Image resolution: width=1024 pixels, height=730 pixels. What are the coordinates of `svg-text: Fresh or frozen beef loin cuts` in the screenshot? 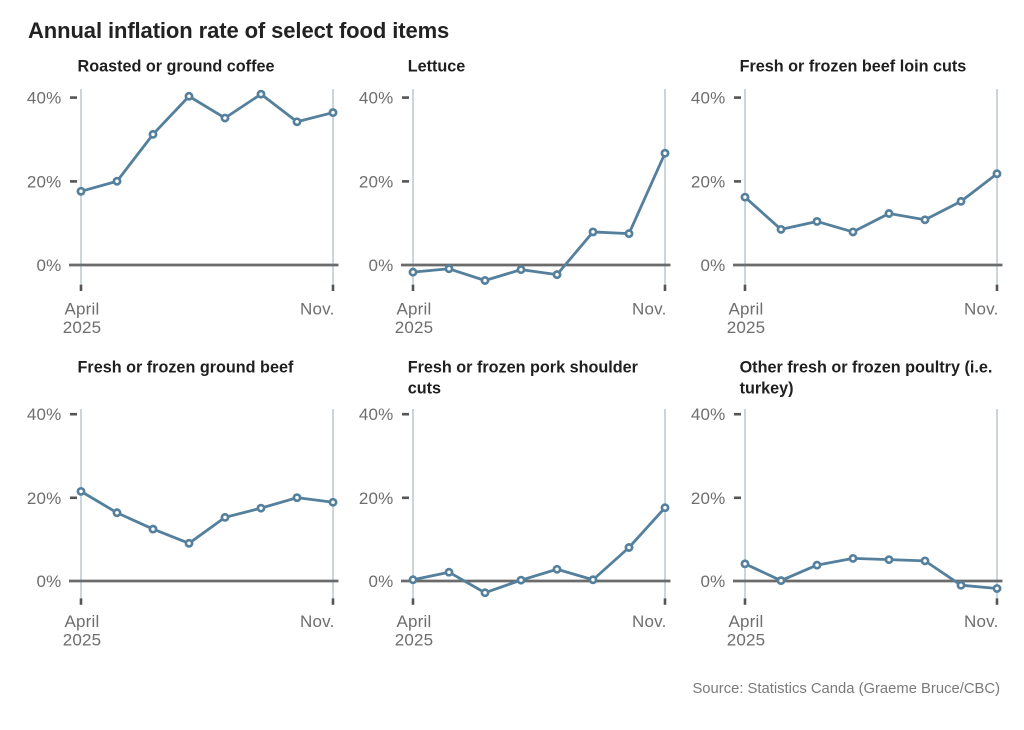 It's located at (853, 67).